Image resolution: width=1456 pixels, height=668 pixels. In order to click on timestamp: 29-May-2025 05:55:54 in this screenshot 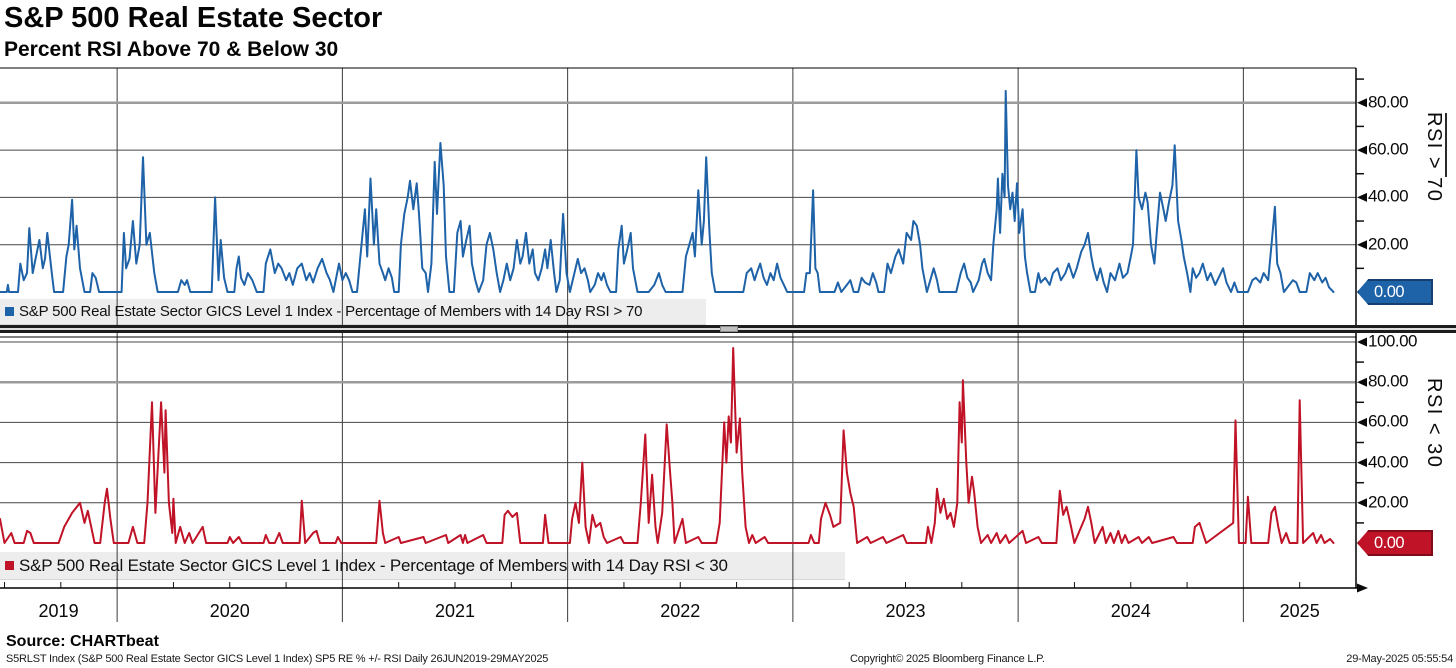, I will do `click(1399, 659)`.